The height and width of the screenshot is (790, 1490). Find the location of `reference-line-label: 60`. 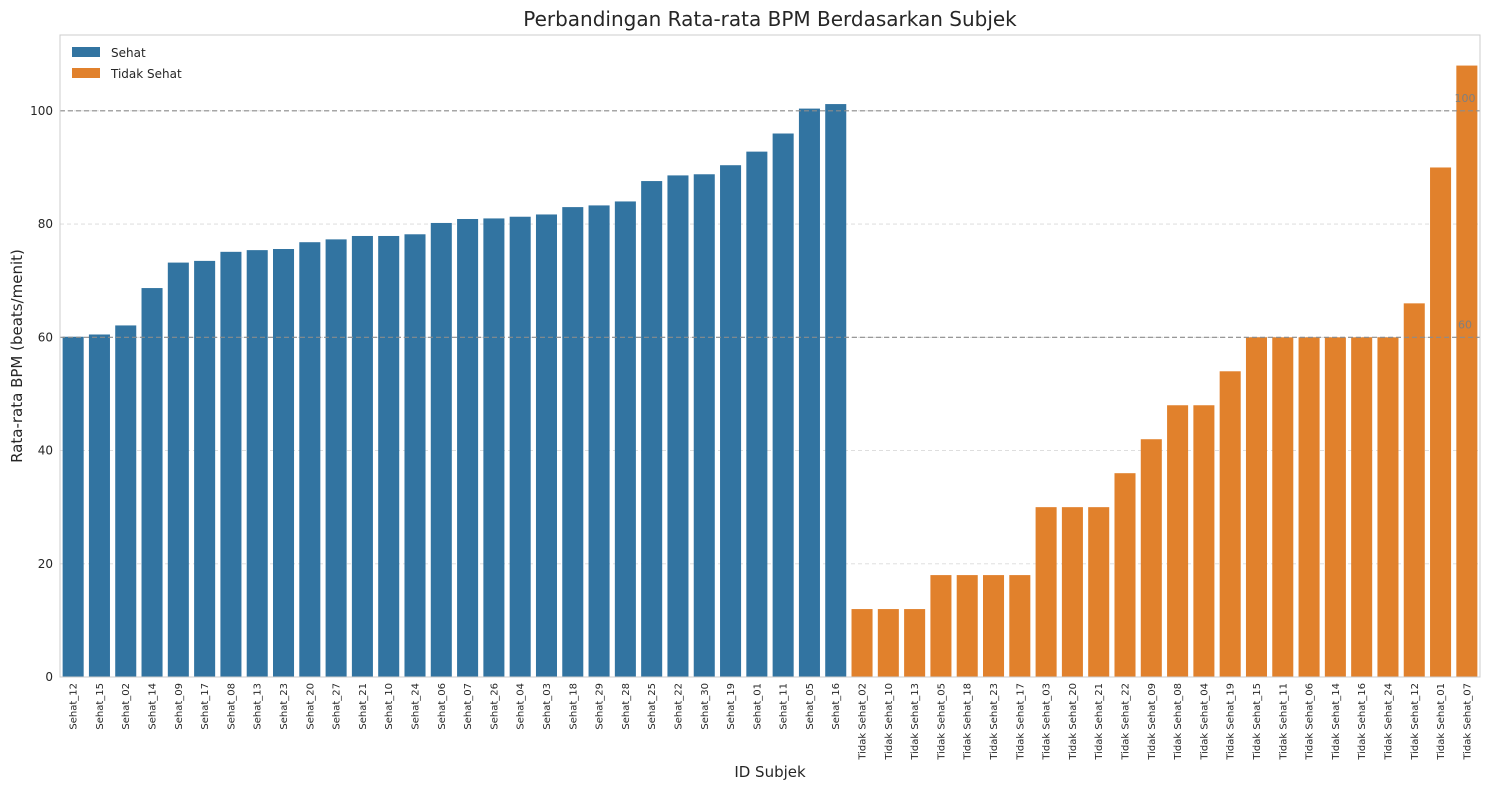

reference-line-label: 60 is located at coordinates (1465, 324).